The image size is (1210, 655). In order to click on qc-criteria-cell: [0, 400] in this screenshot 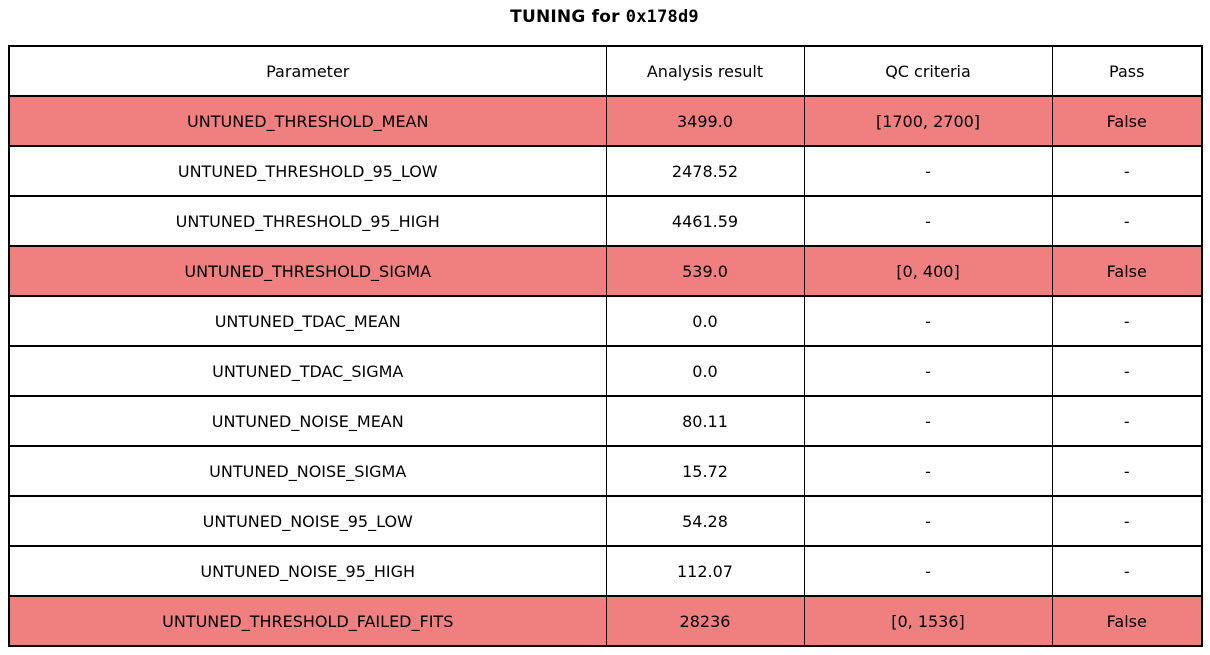, I will do `click(928, 271)`.